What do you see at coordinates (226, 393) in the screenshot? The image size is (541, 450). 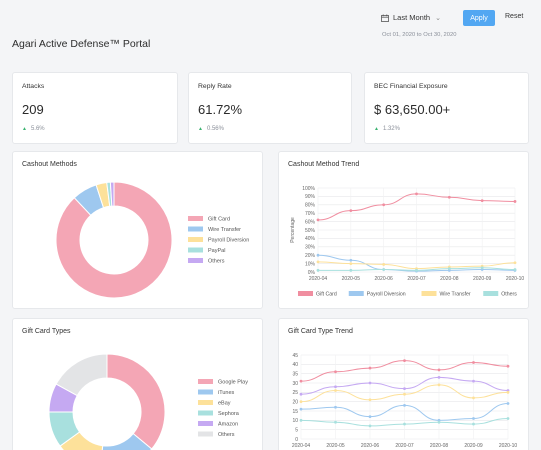 I see `legend-label: iTunes` at bounding box center [226, 393].